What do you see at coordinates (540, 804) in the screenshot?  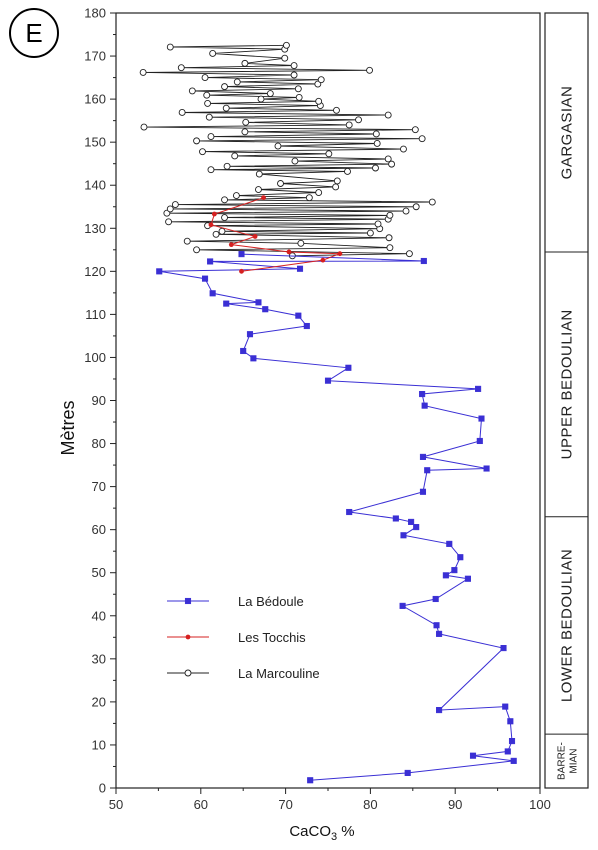 I see `x-tick-label: 100` at bounding box center [540, 804].